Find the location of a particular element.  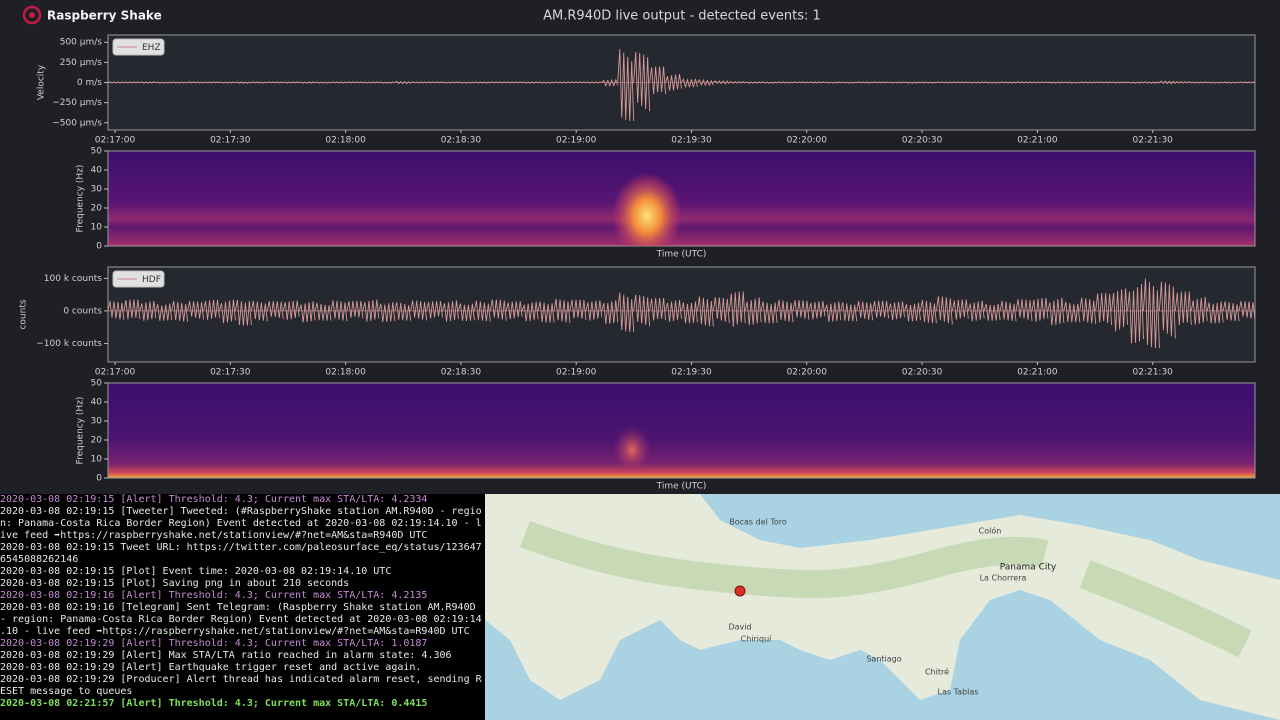

event-marker is located at coordinates (740, 591).